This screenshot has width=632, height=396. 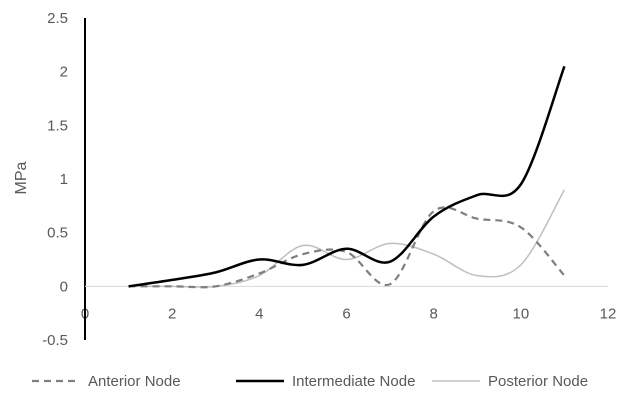 I want to click on y-tick-label: 1.5, so click(x=57, y=125).